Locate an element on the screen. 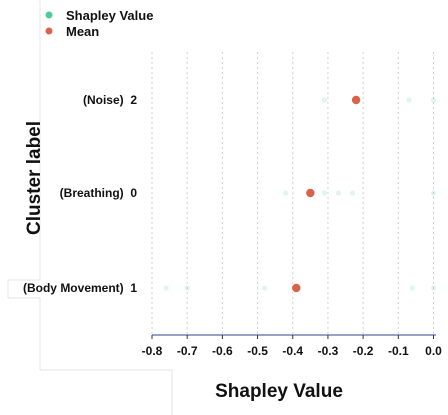 This screenshot has width=448, height=415. legend-label-shapley: Shapley Value is located at coordinates (109, 15).